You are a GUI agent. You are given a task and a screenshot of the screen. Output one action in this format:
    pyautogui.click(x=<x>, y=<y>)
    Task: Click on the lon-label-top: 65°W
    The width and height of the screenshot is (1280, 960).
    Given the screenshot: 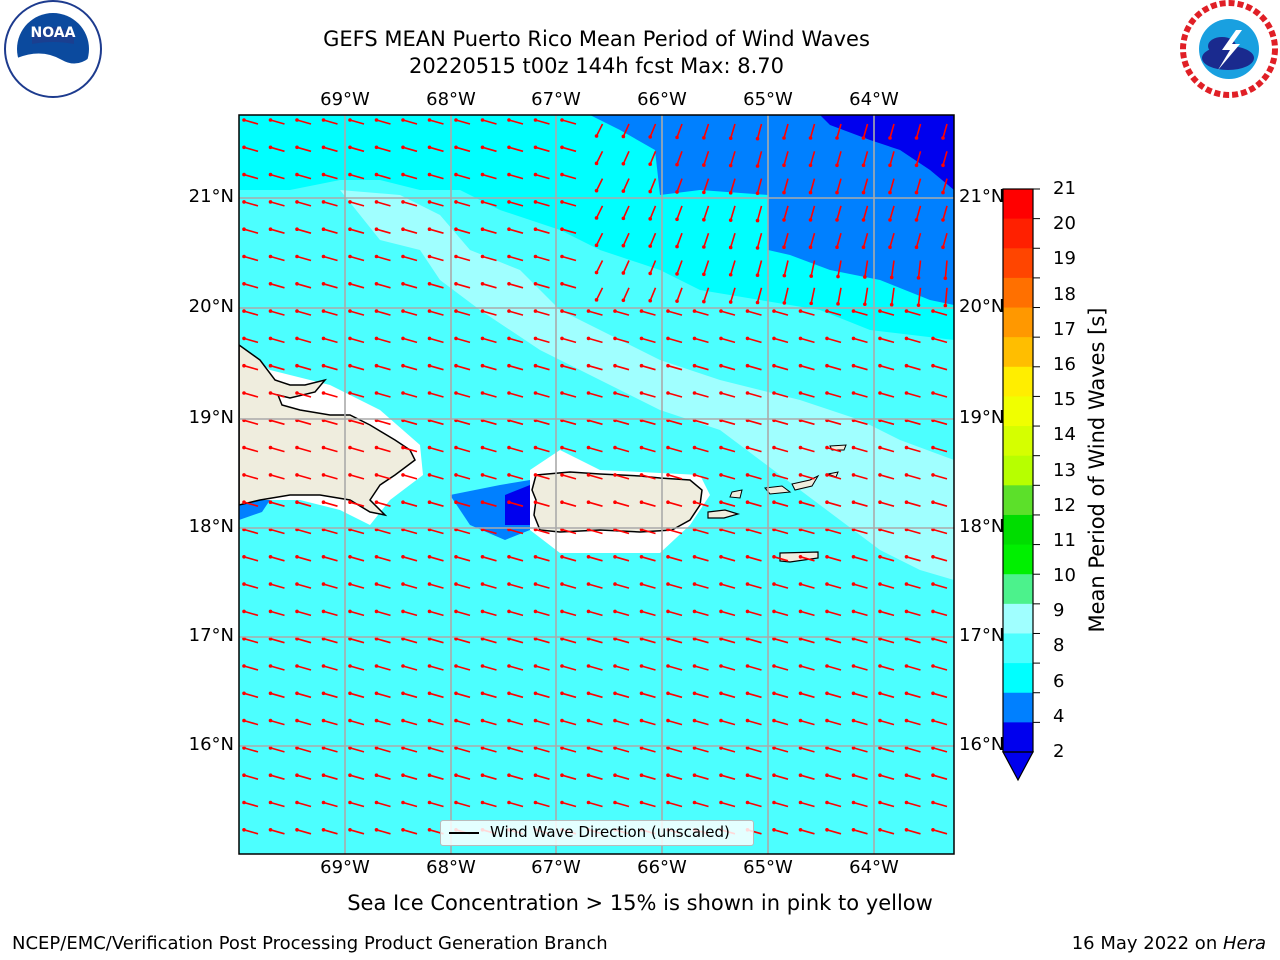 What is the action you would take?
    pyautogui.click(x=768, y=99)
    